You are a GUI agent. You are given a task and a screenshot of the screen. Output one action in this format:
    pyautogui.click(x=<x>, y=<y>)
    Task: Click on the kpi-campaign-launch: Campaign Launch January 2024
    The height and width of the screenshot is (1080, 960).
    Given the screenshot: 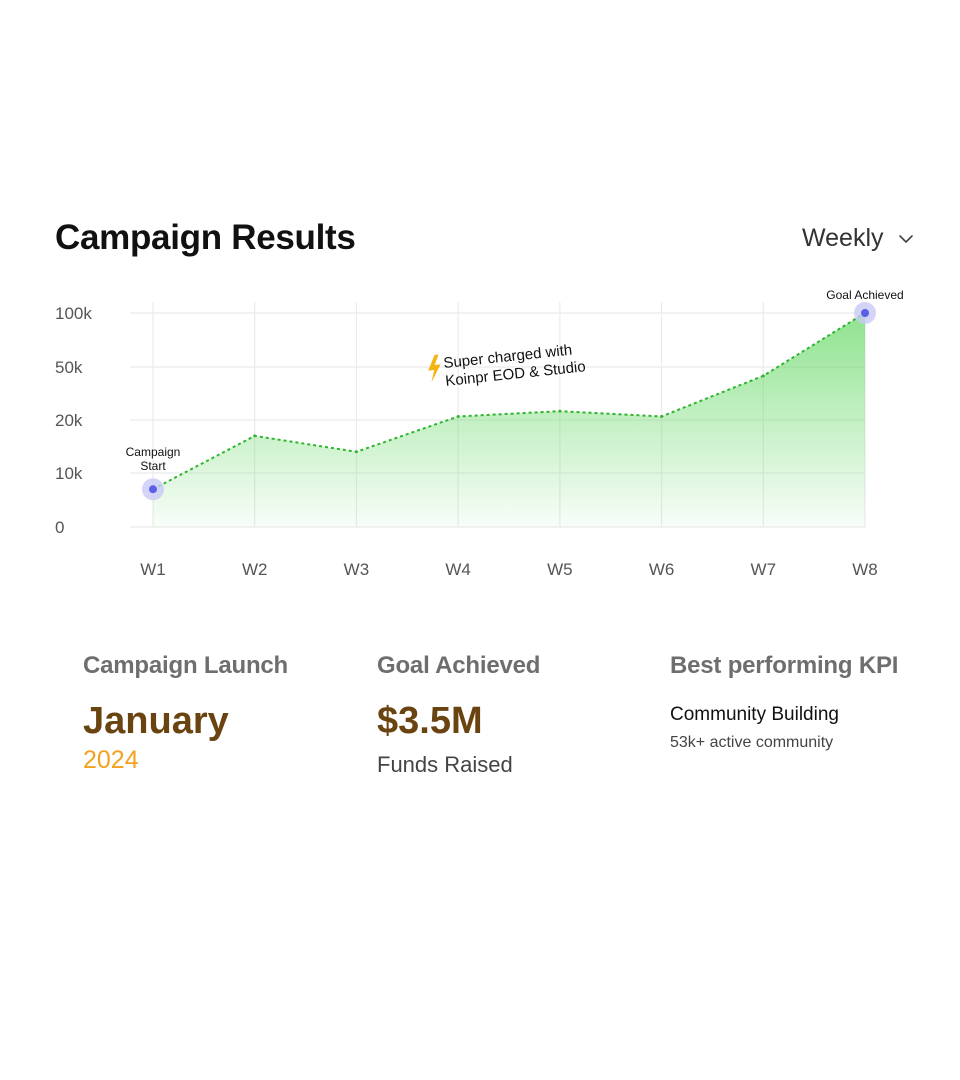 What is the action you would take?
    pyautogui.click(x=185, y=713)
    